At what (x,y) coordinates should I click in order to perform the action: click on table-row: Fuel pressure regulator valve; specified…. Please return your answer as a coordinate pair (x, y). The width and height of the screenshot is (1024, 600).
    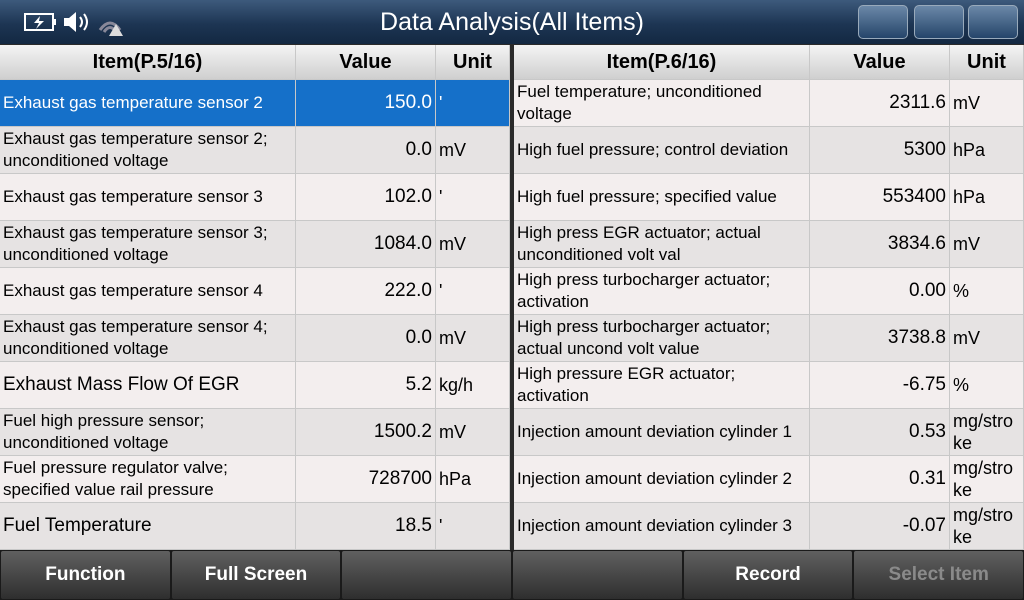
    Looking at the image, I should click on (255, 479).